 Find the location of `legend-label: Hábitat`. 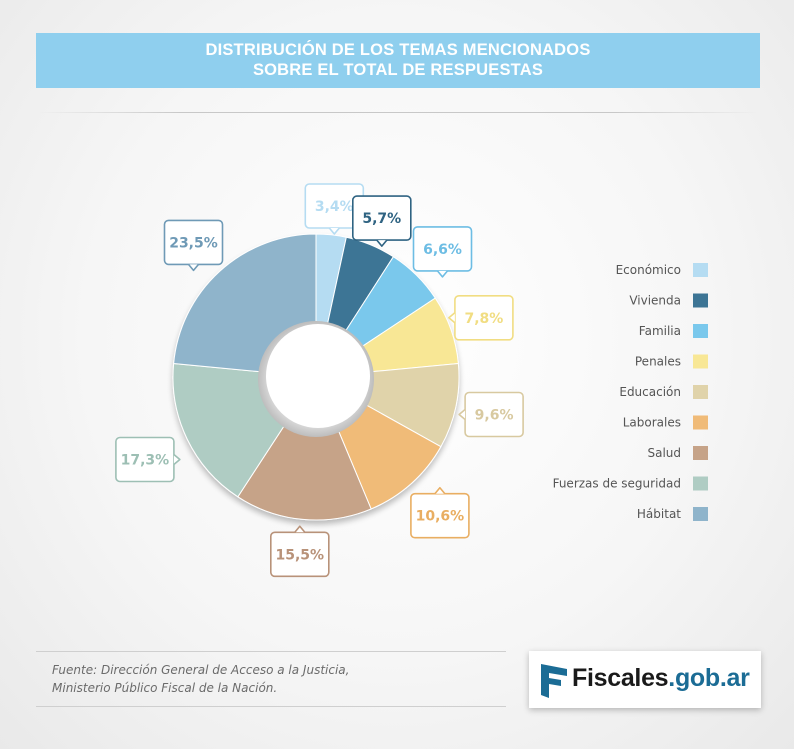

legend-label: Hábitat is located at coordinates (659, 514).